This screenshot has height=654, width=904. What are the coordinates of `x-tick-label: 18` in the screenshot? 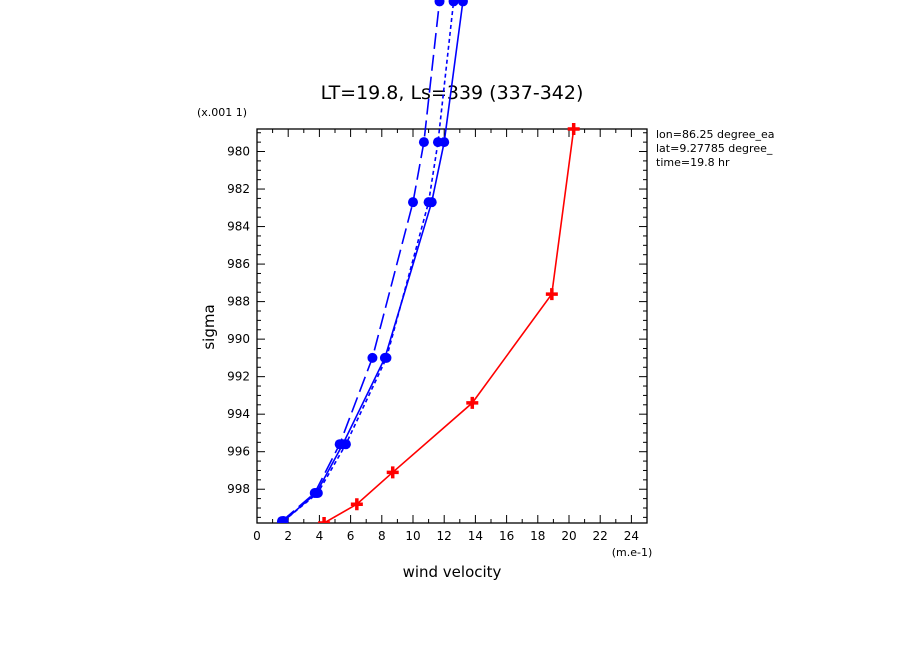 It's located at (537, 536).